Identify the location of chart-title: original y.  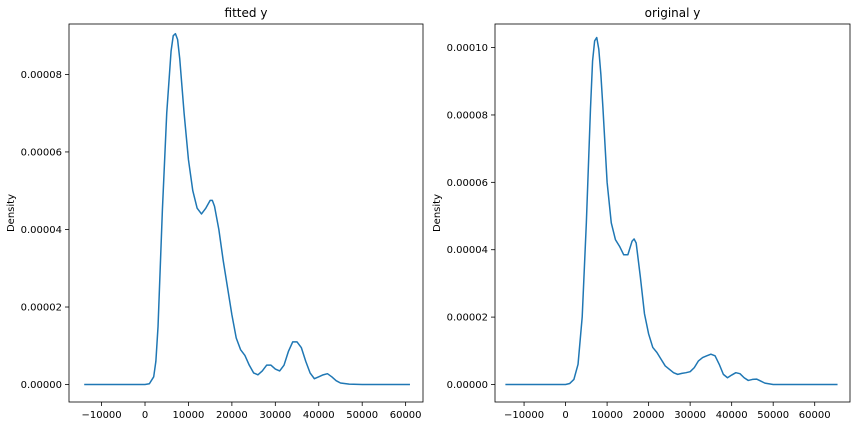
(673, 13).